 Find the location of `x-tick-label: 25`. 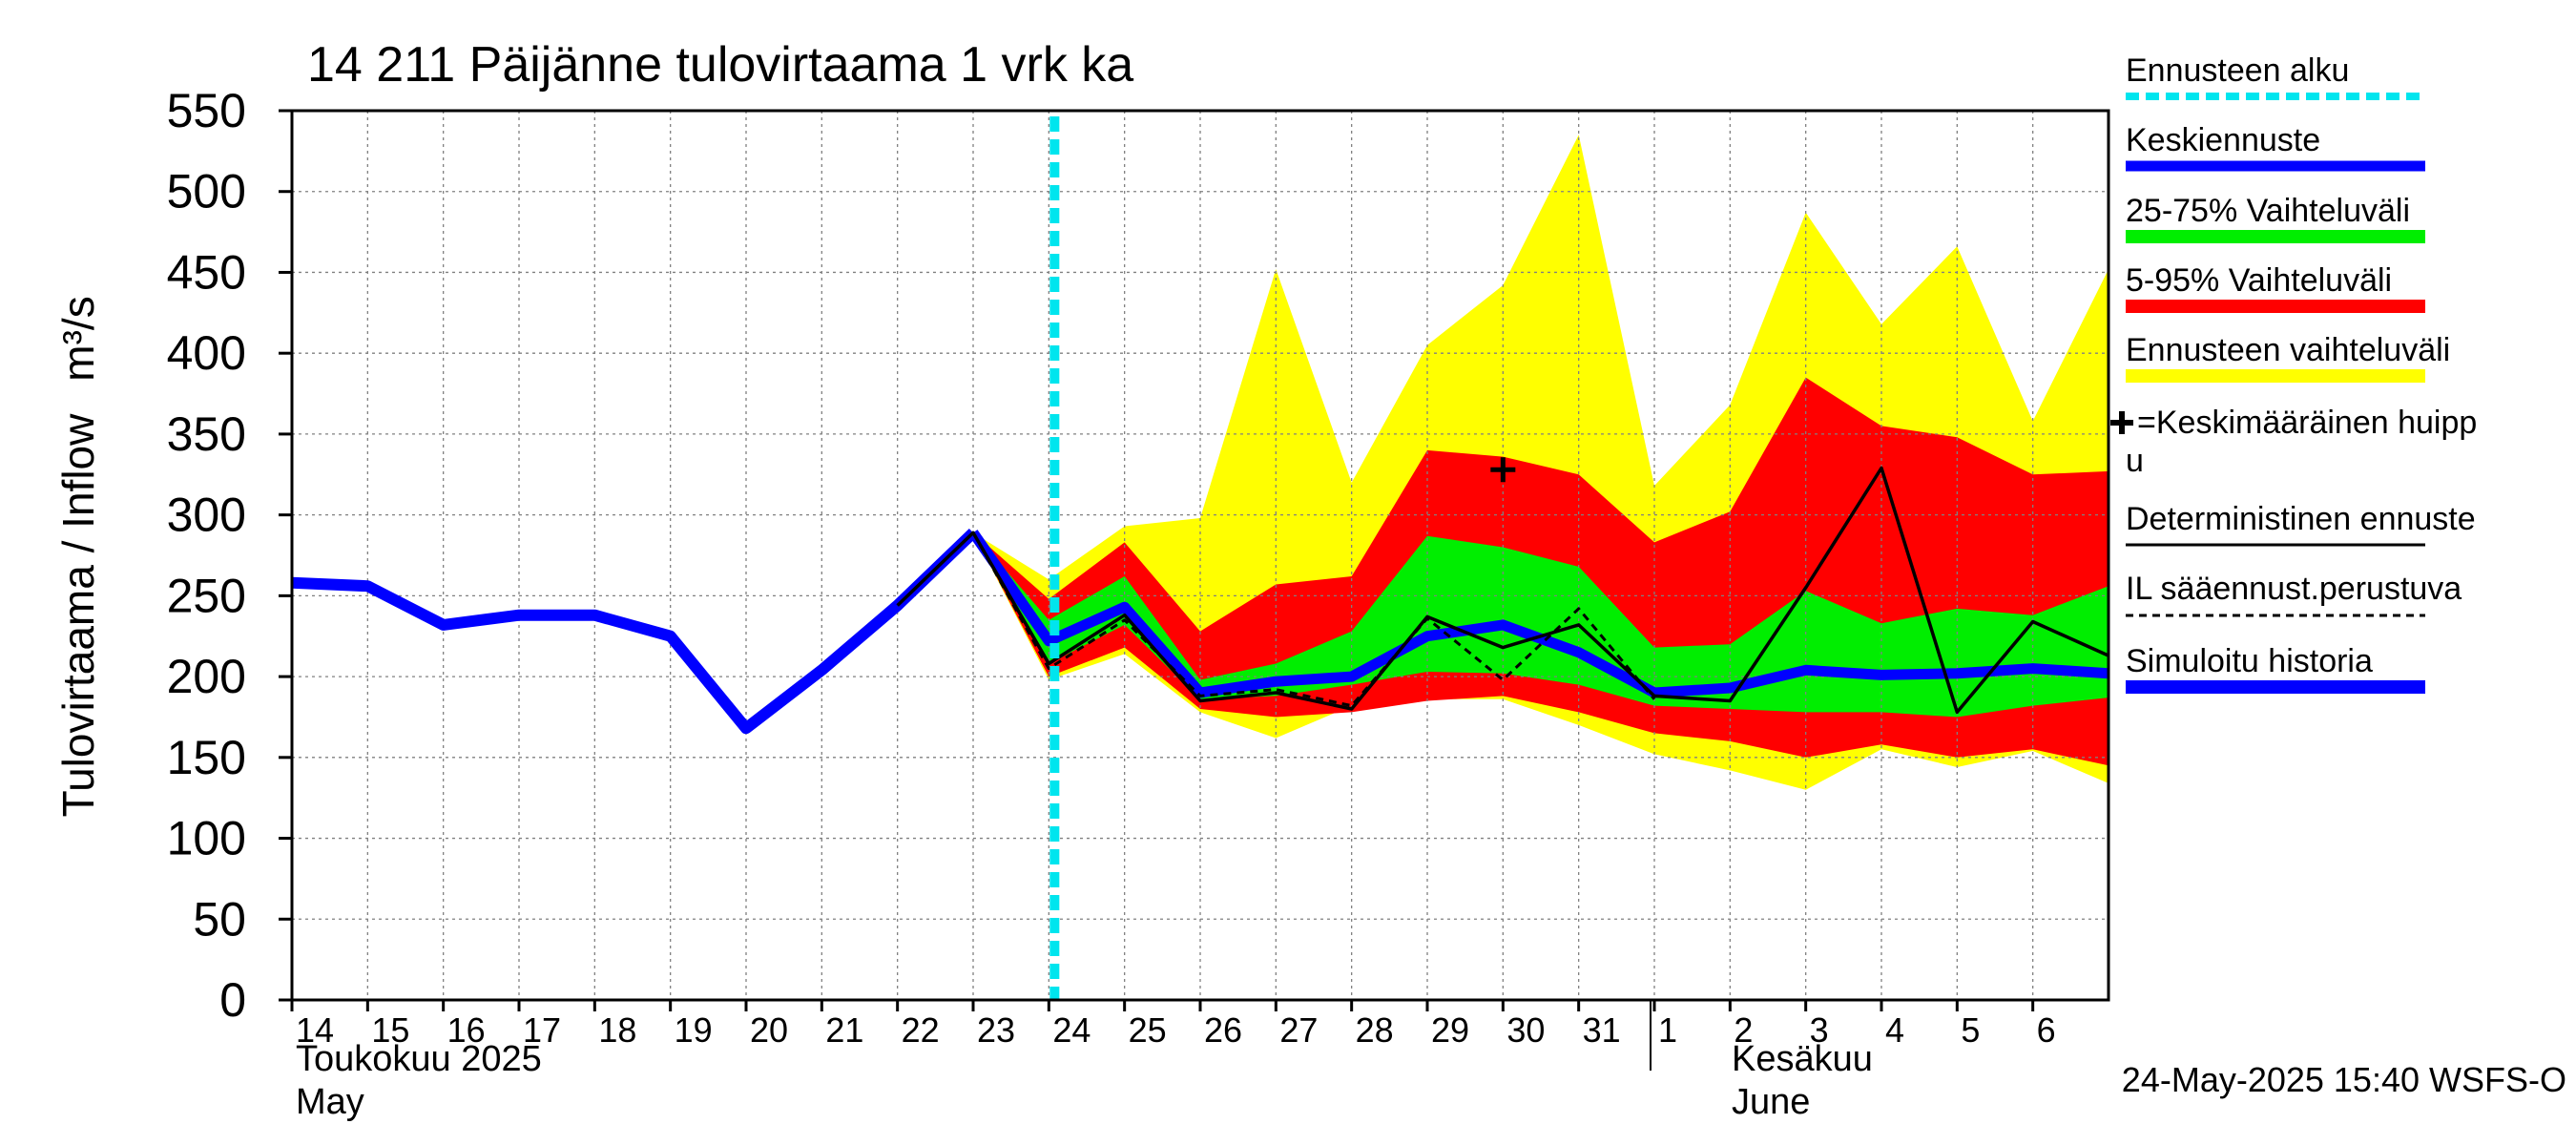

x-tick-label: 25 is located at coordinates (1148, 1030).